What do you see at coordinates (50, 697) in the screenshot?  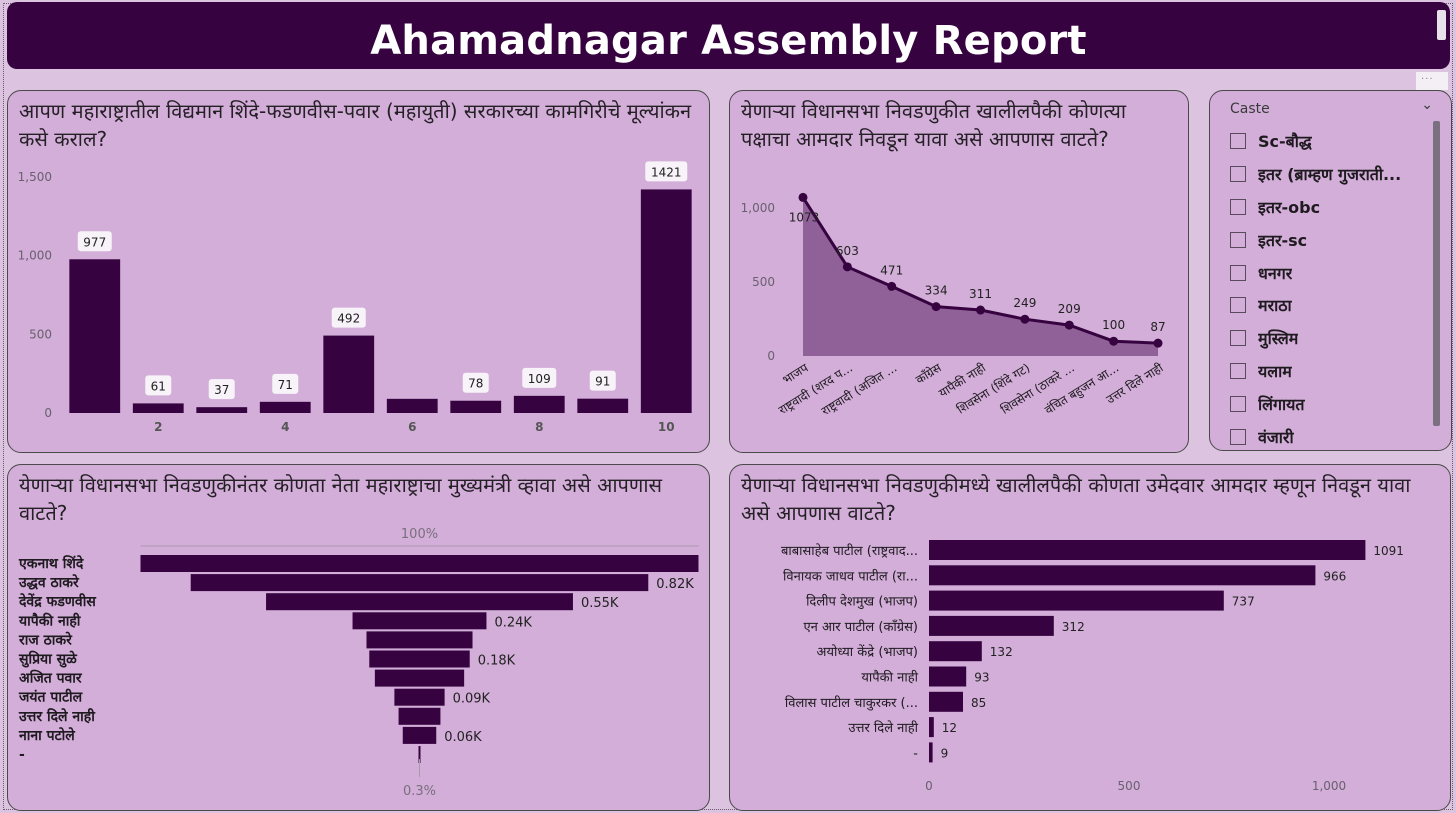 I see `funnel-category-label: जयंत पाटील` at bounding box center [50, 697].